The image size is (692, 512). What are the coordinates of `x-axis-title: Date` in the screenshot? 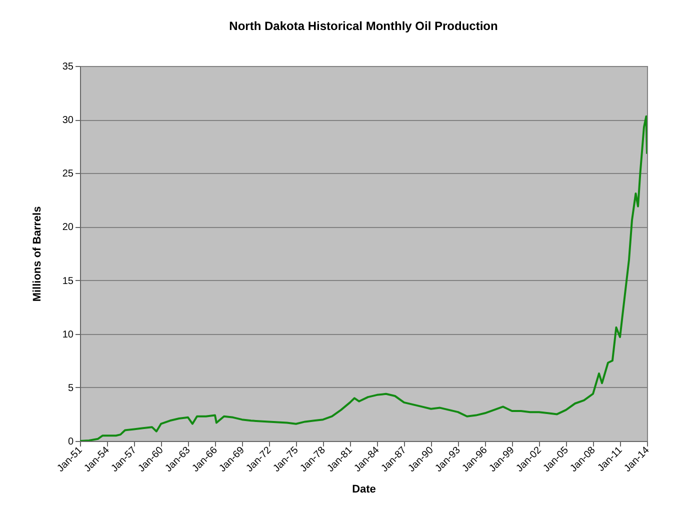 It's located at (364, 490).